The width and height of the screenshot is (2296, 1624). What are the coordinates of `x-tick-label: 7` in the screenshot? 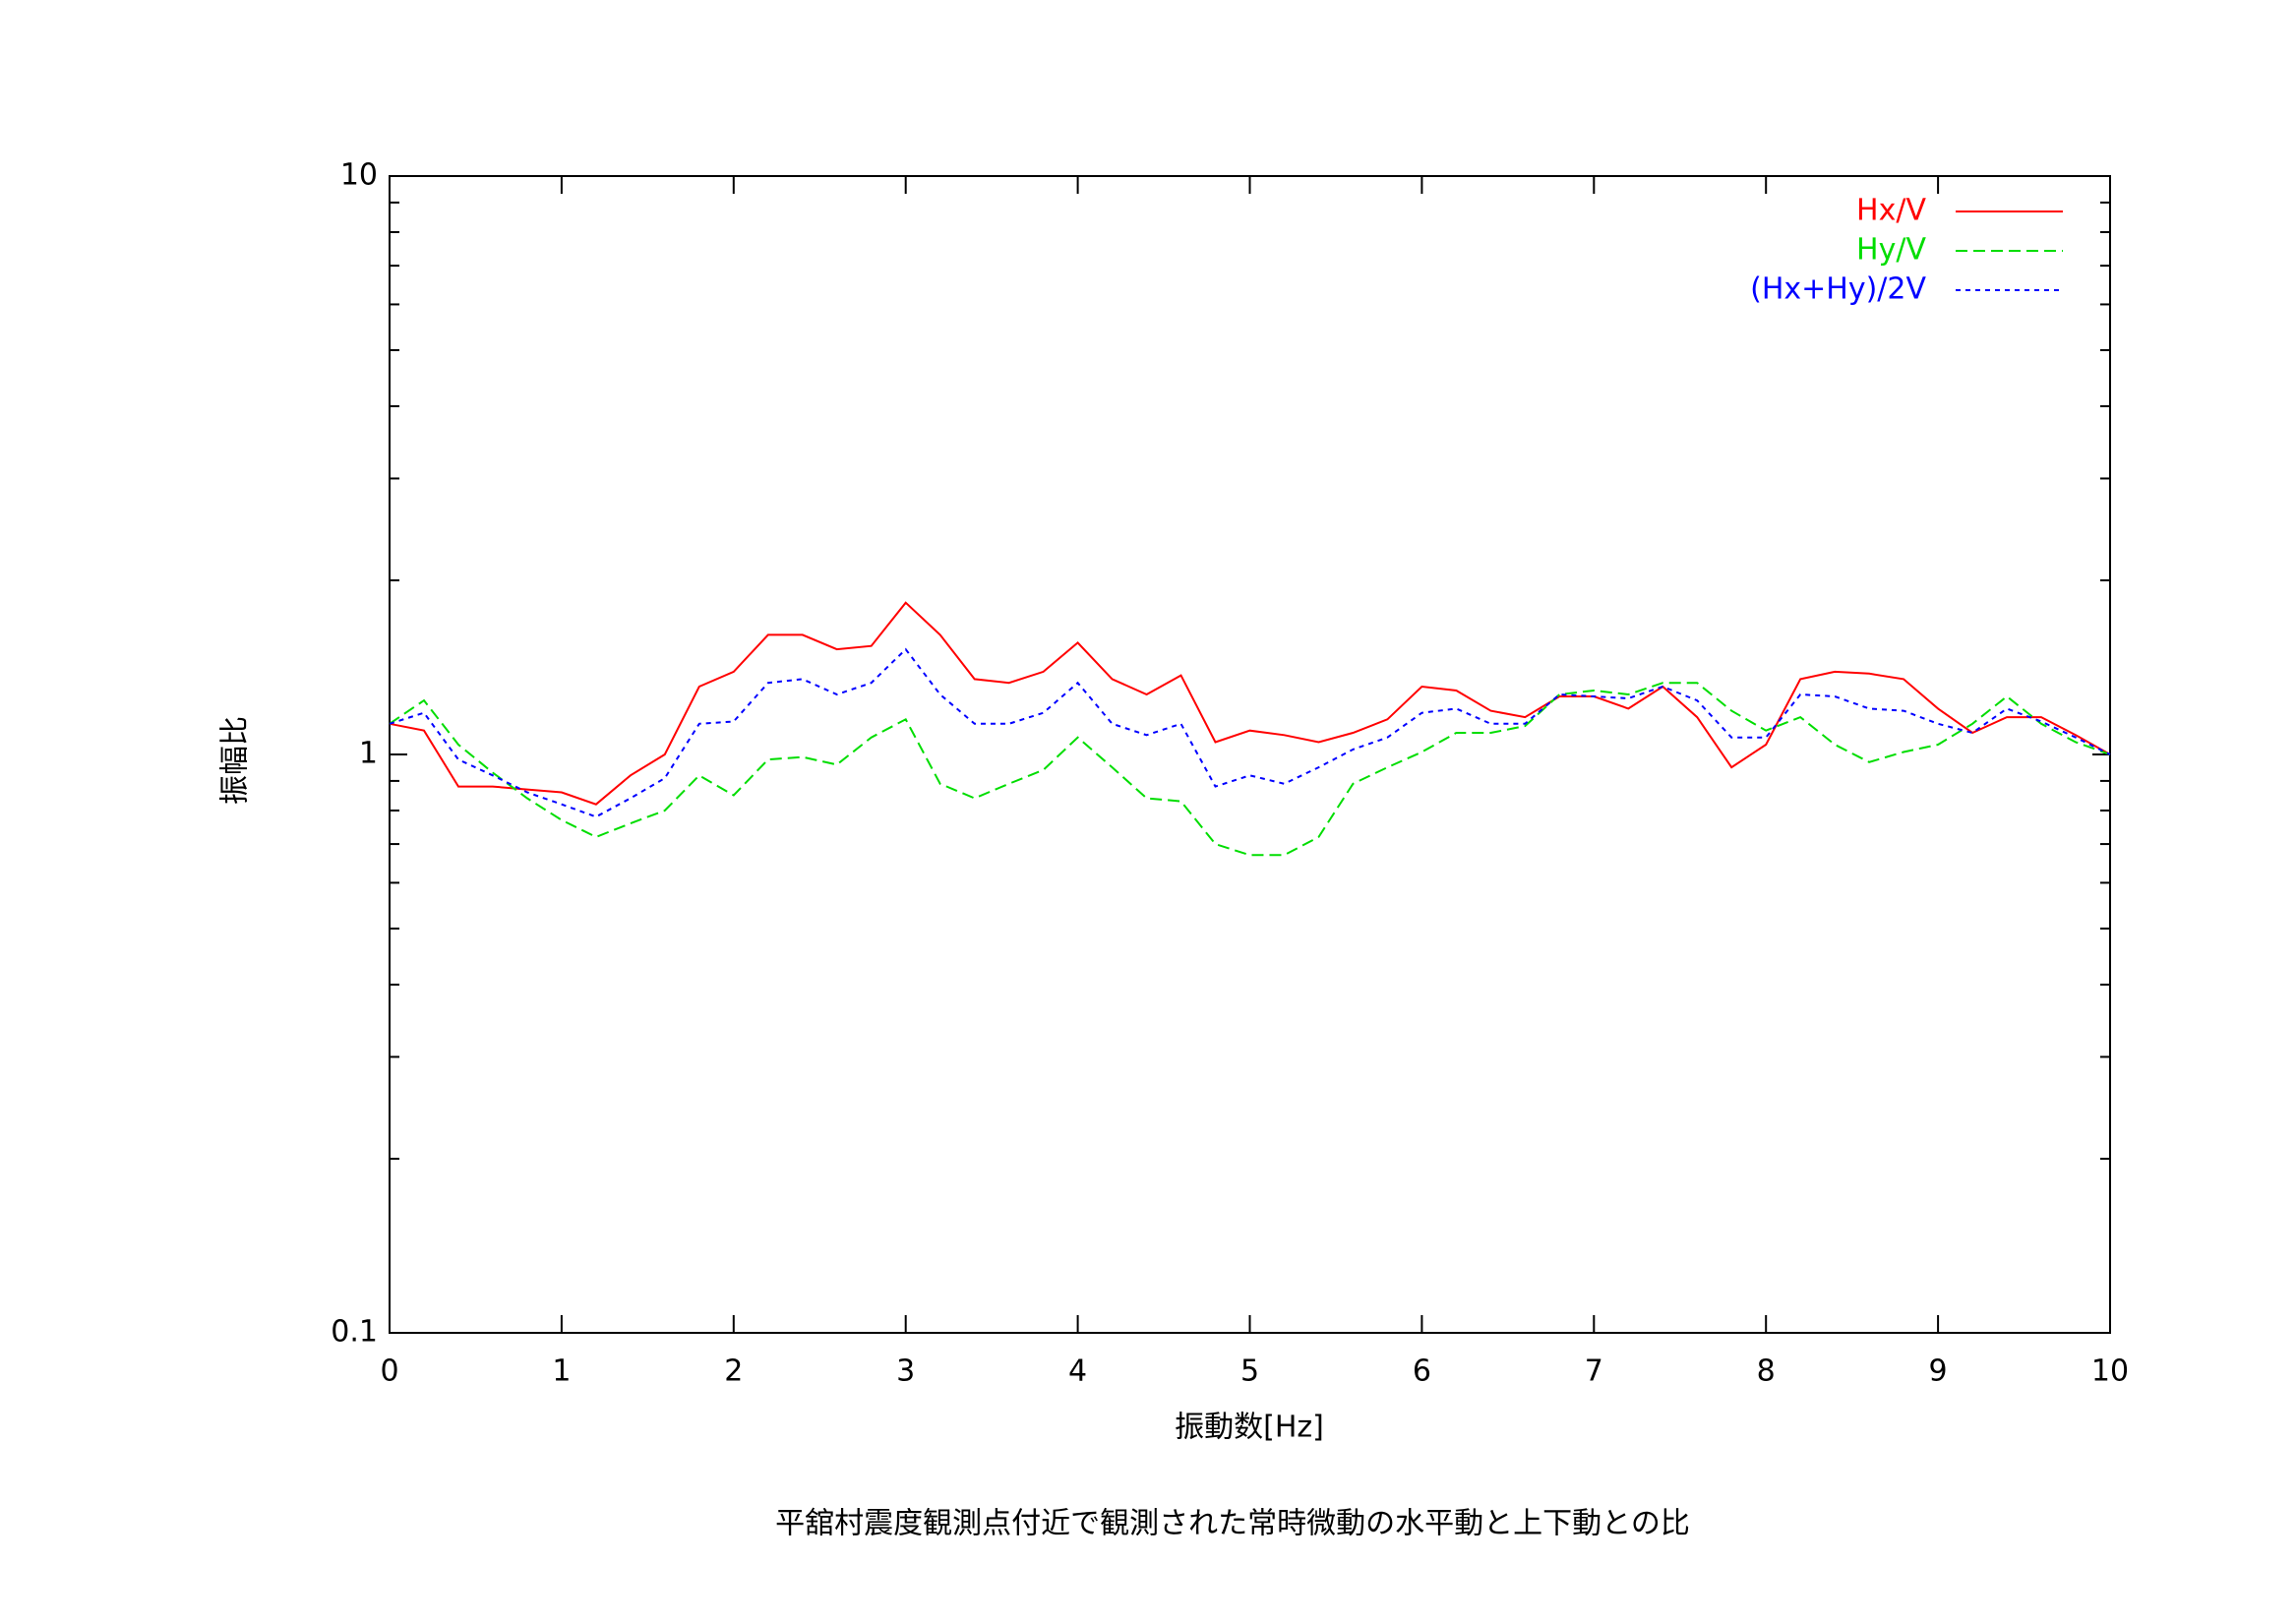 It's located at (1594, 1371).